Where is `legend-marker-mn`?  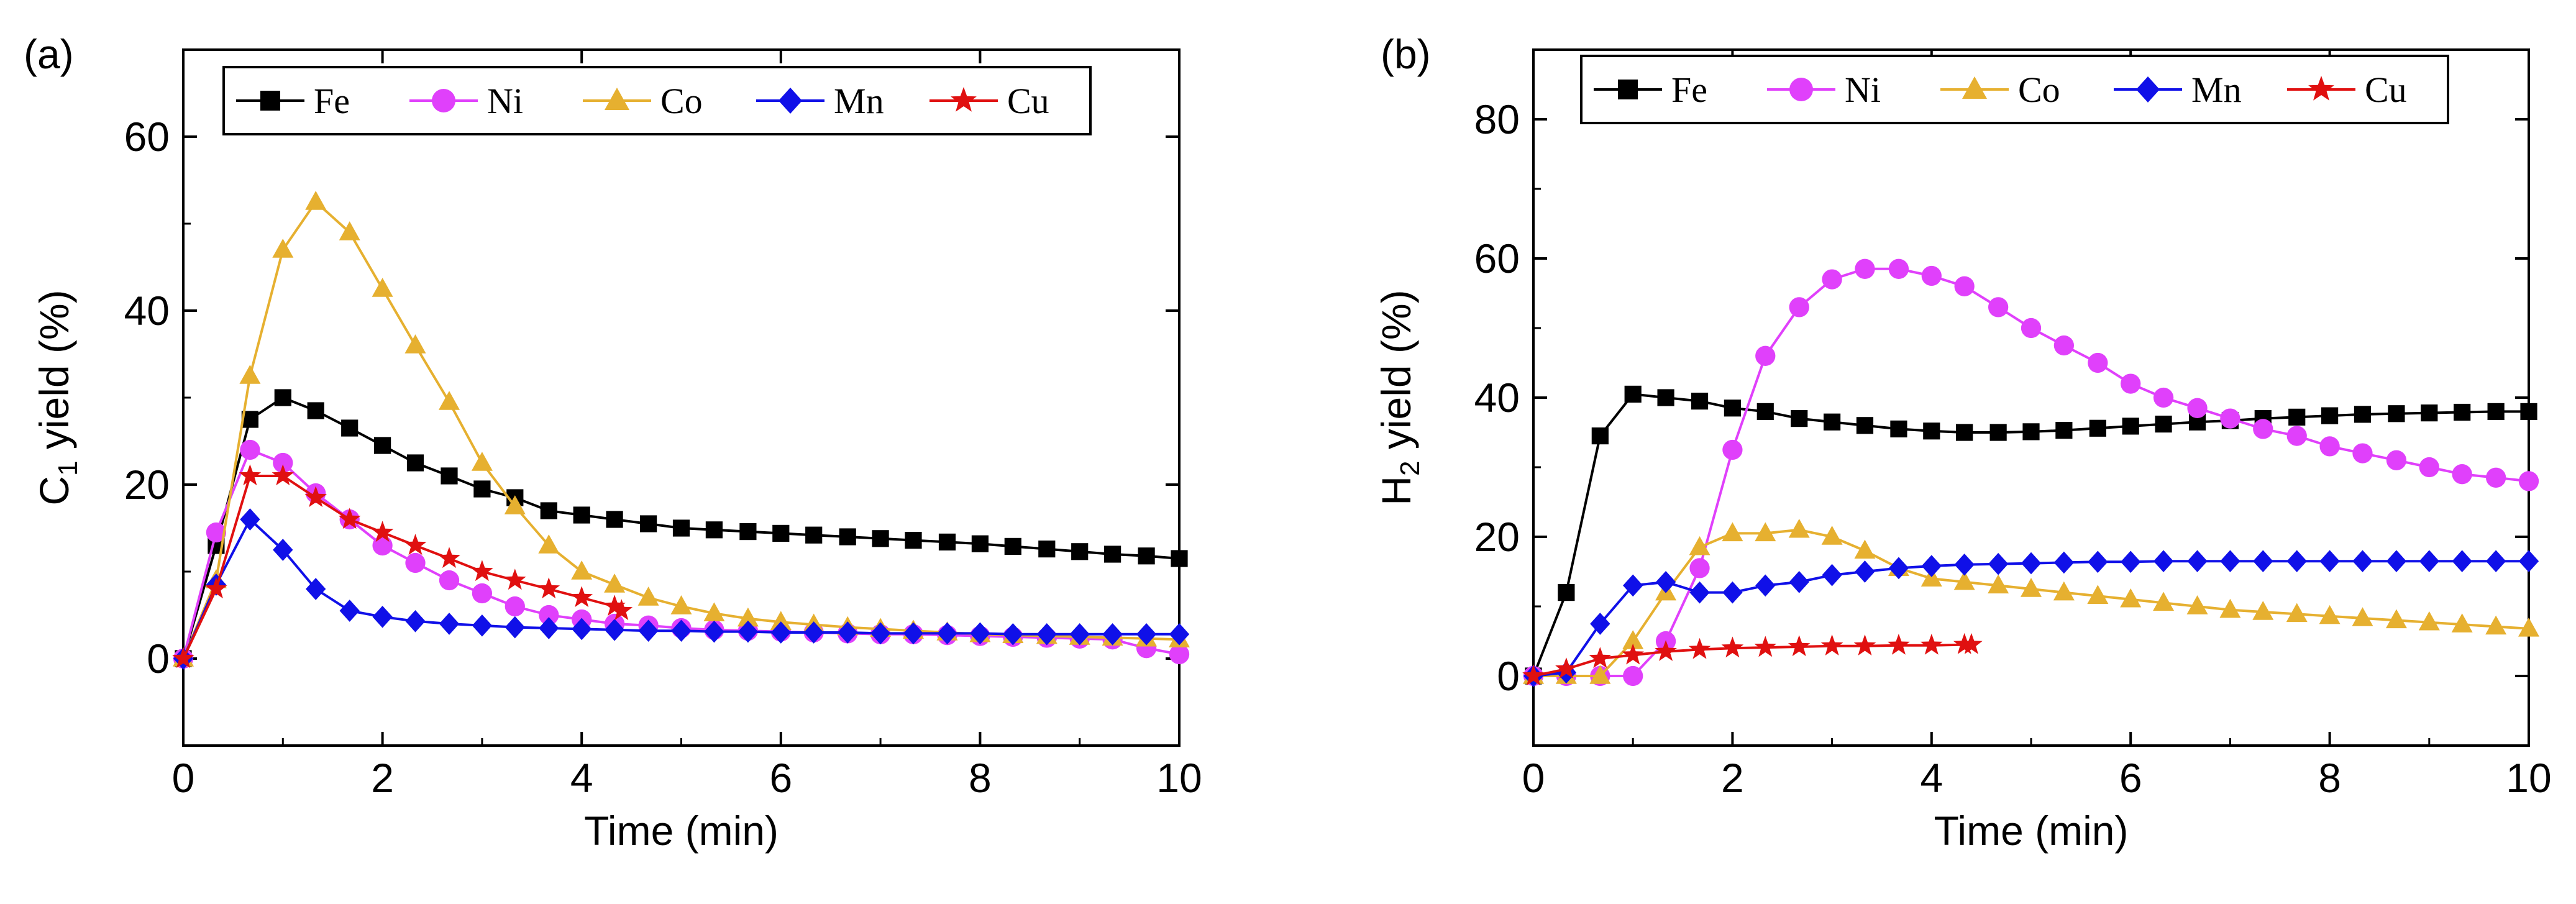 legend-marker-mn is located at coordinates (790, 101).